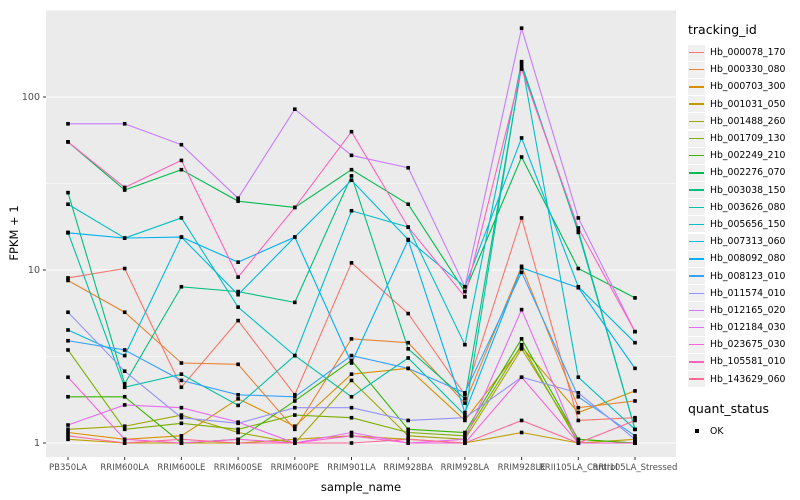 Image resolution: width=800 pixels, height=500 pixels. Describe the element at coordinates (295, 468) in the screenshot. I see `x-tick-label: RRIM600PE` at that location.